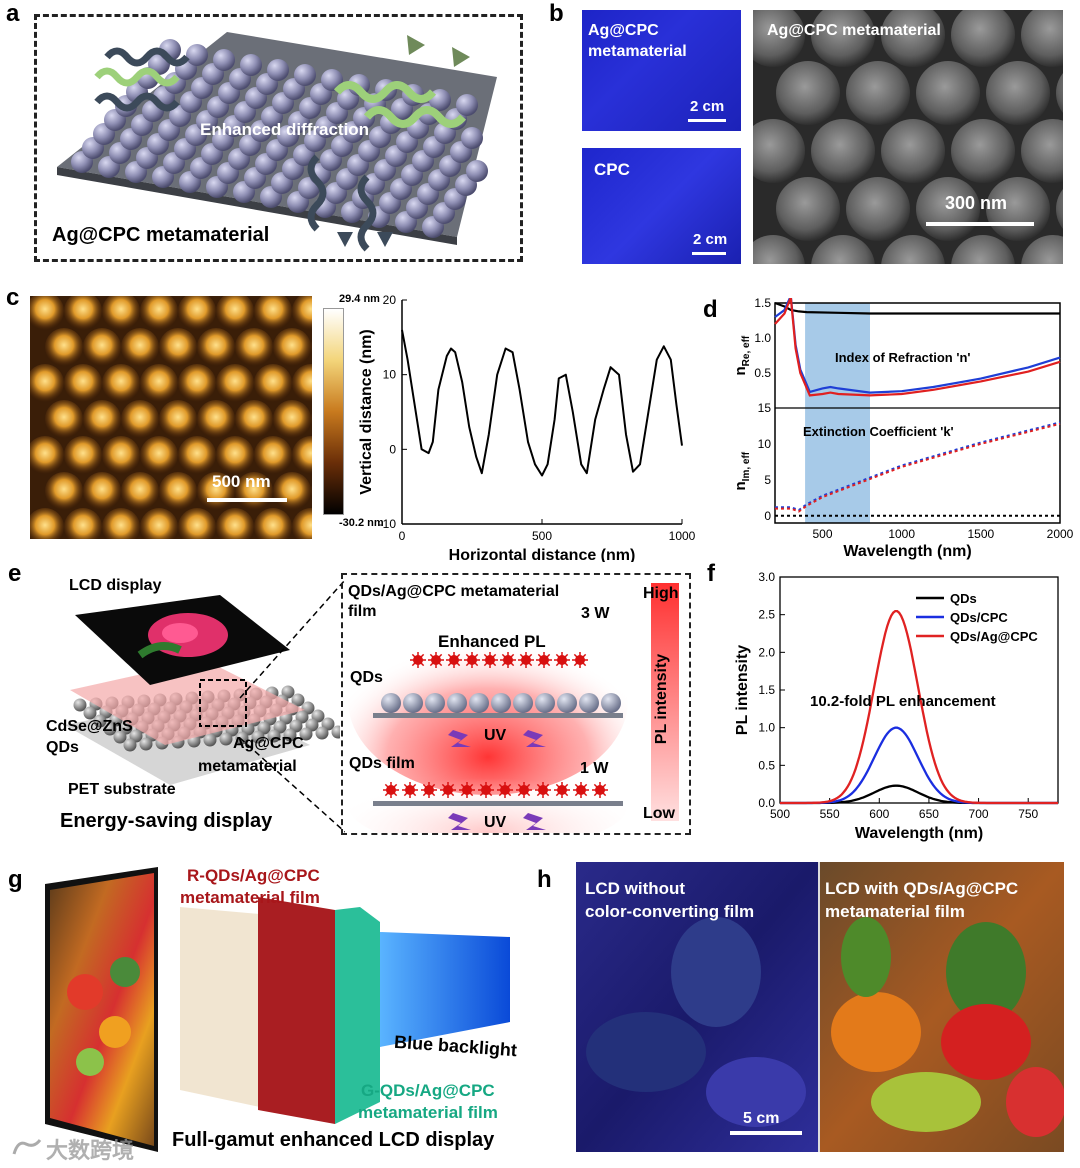 This screenshot has width=1080, height=1168. I want to click on plot-frame, so click(917, 413).